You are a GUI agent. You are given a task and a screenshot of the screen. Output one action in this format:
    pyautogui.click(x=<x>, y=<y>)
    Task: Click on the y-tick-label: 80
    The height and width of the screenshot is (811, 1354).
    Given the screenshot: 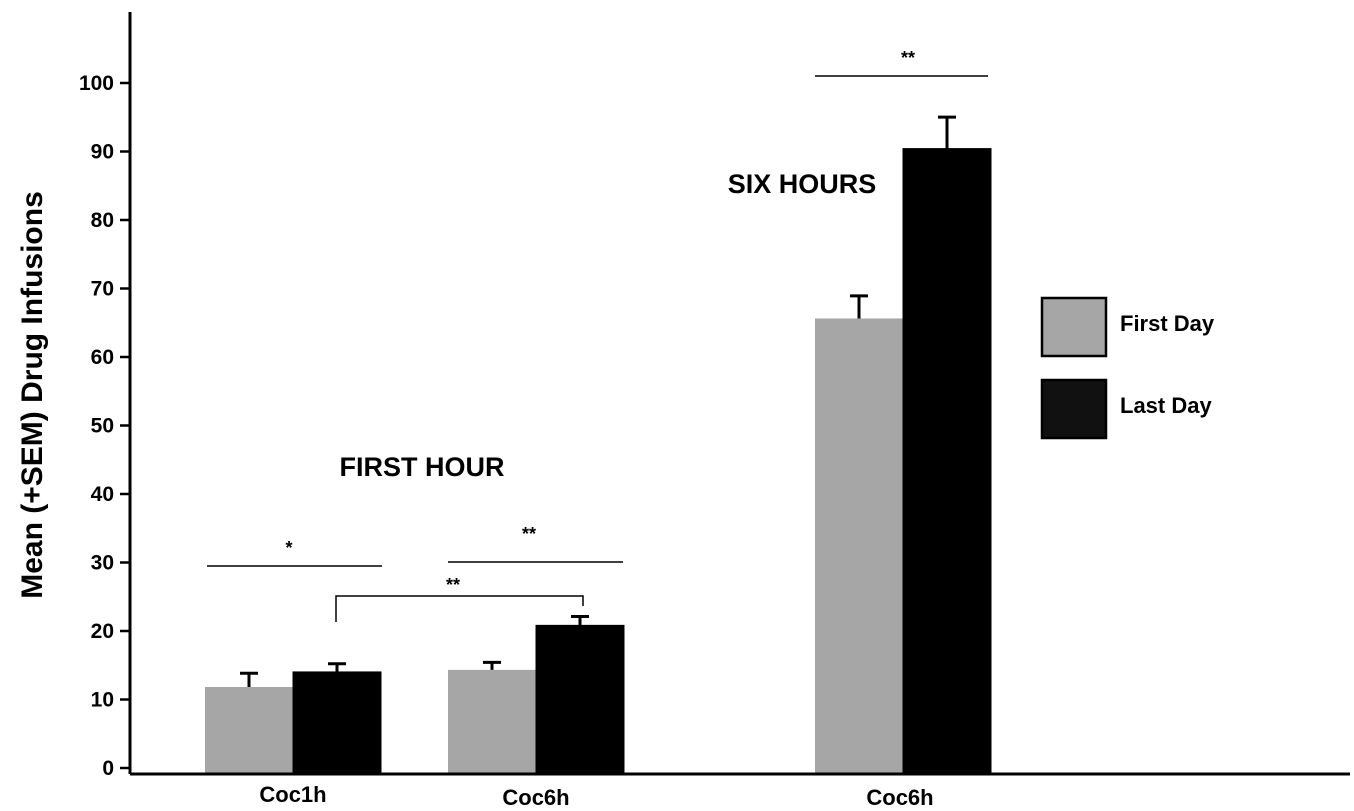 What is the action you would take?
    pyautogui.click(x=102, y=220)
    